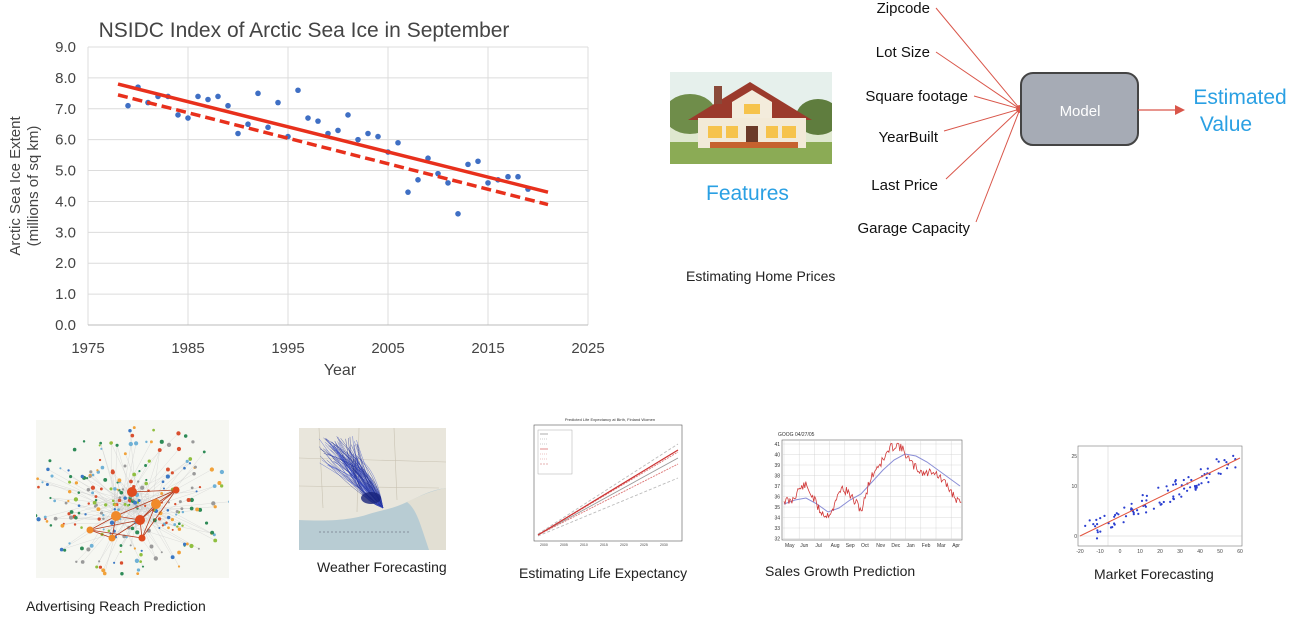 This screenshot has height=629, width=1297. I want to click on output-label-line1: Estimated, so click(1239, 97).